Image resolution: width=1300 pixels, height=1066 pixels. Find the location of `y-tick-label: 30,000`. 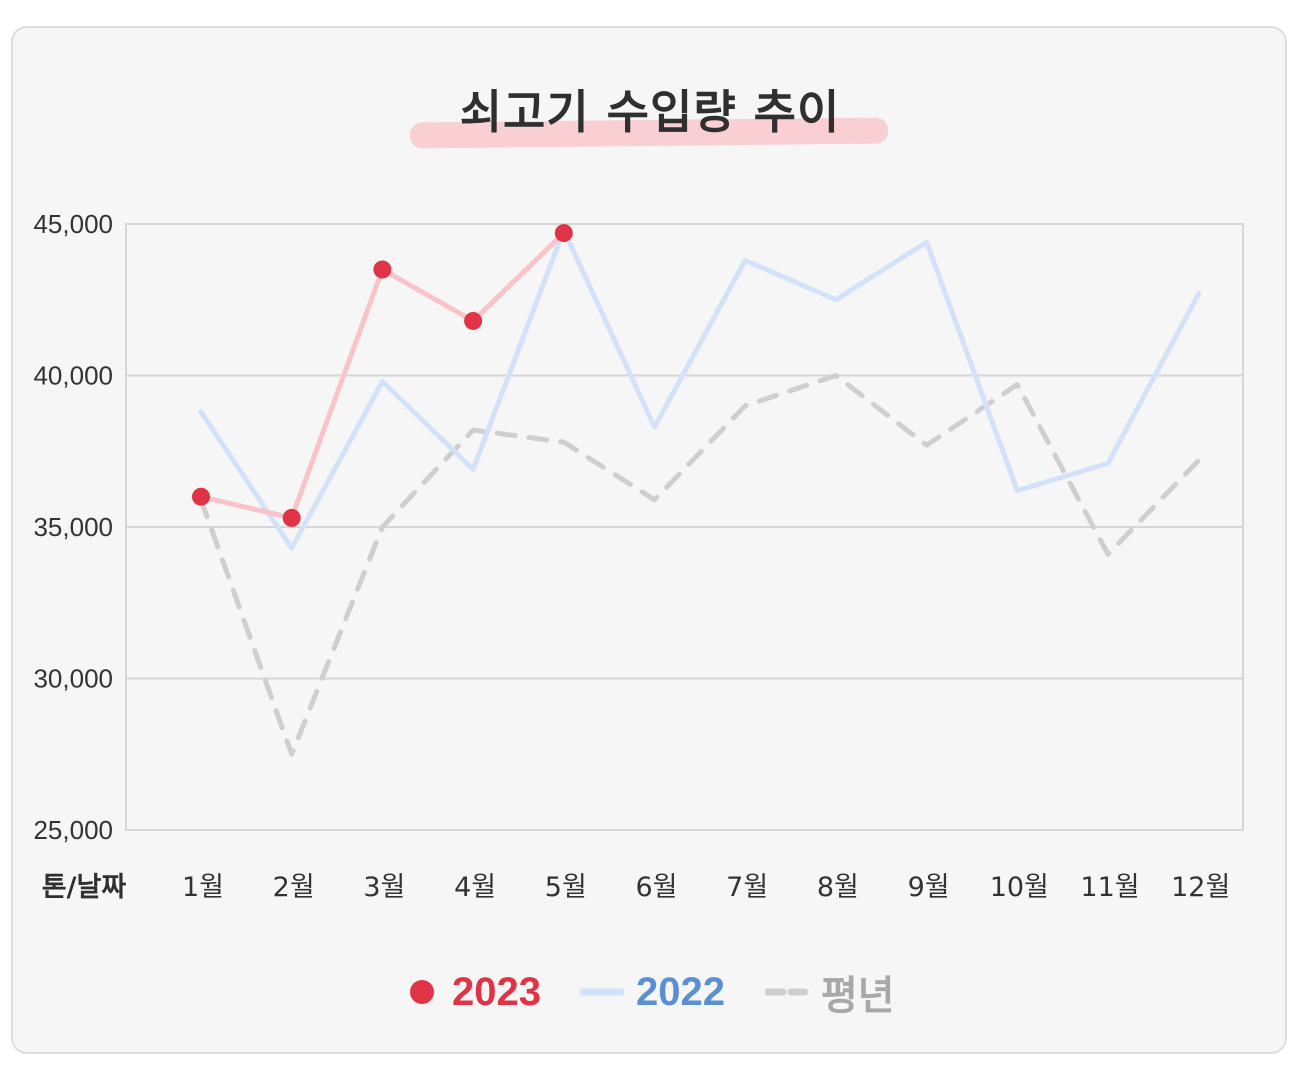

y-tick-label: 30,000 is located at coordinates (73, 679).